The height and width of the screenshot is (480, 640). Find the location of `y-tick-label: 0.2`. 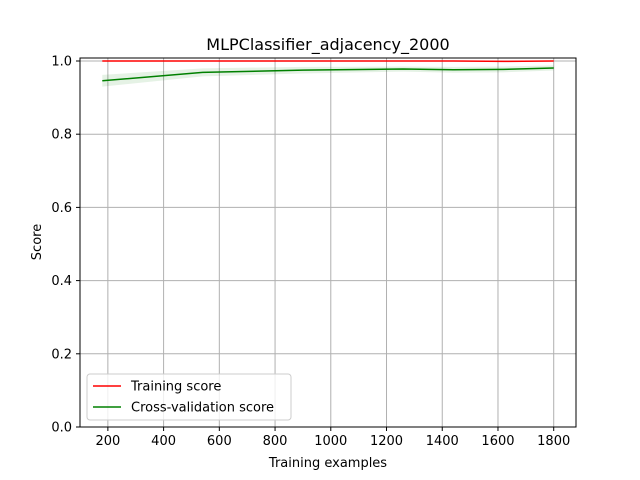

y-tick-label: 0.2 is located at coordinates (61, 354).